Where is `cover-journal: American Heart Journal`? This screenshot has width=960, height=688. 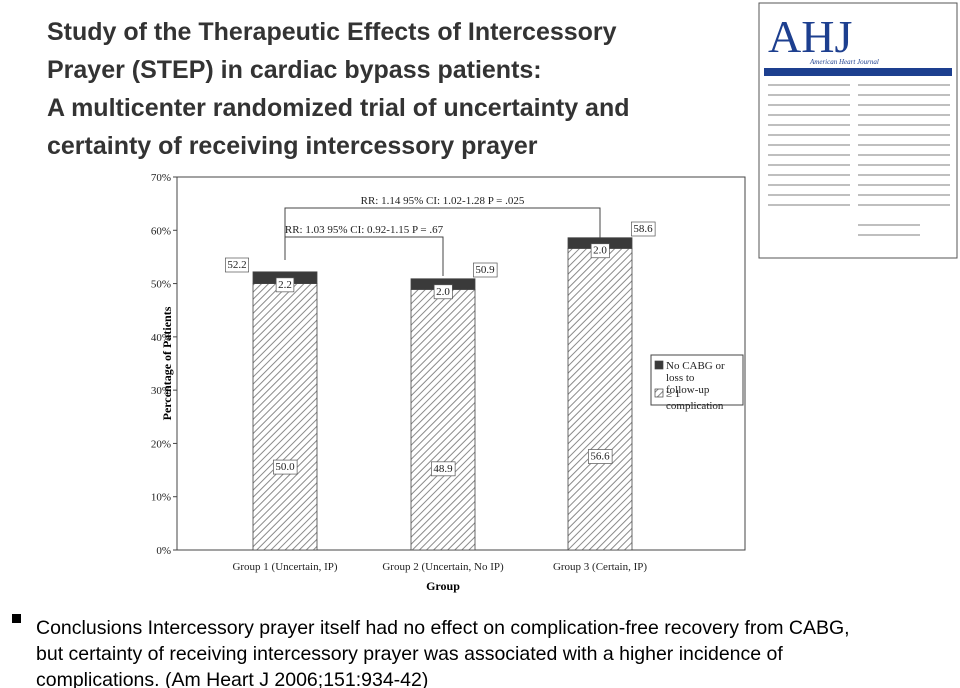
cover-journal: American Heart Journal is located at coordinates (844, 62).